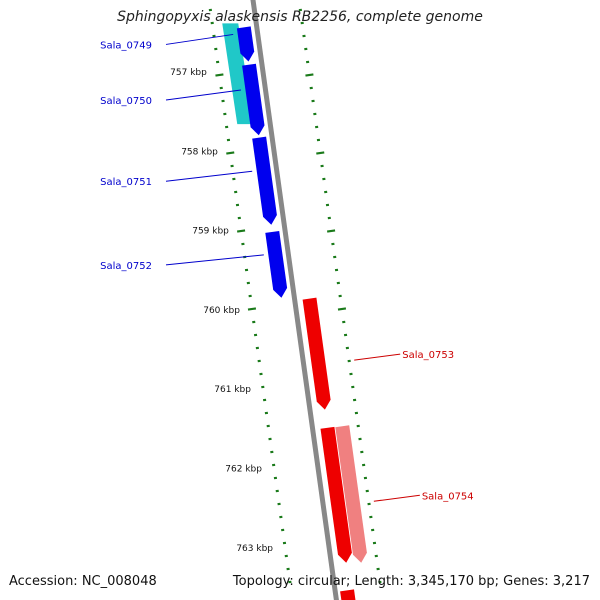  Describe the element at coordinates (83, 581) in the screenshot. I see `accession-text: Accession: NC_008048` at that location.